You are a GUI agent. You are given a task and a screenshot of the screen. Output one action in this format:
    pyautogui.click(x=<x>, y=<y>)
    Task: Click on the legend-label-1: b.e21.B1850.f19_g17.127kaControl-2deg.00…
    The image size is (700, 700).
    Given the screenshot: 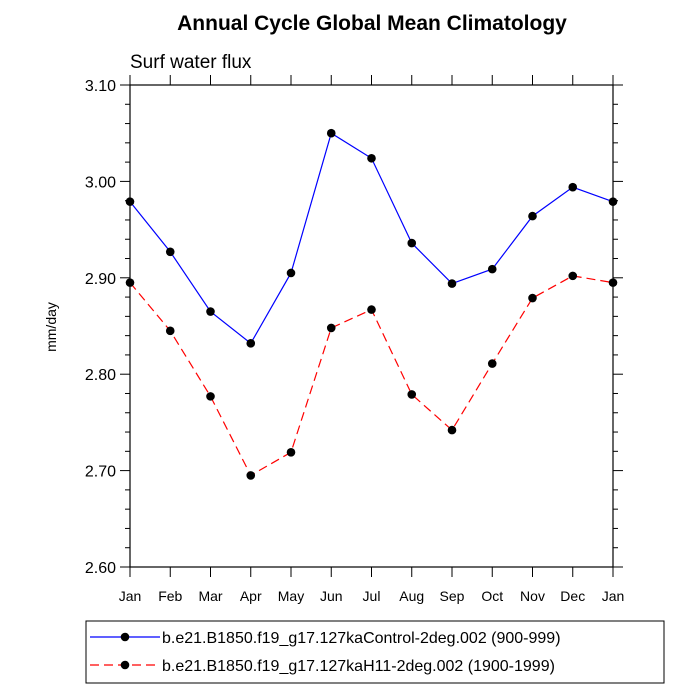 What is the action you would take?
    pyautogui.click(x=361, y=638)
    